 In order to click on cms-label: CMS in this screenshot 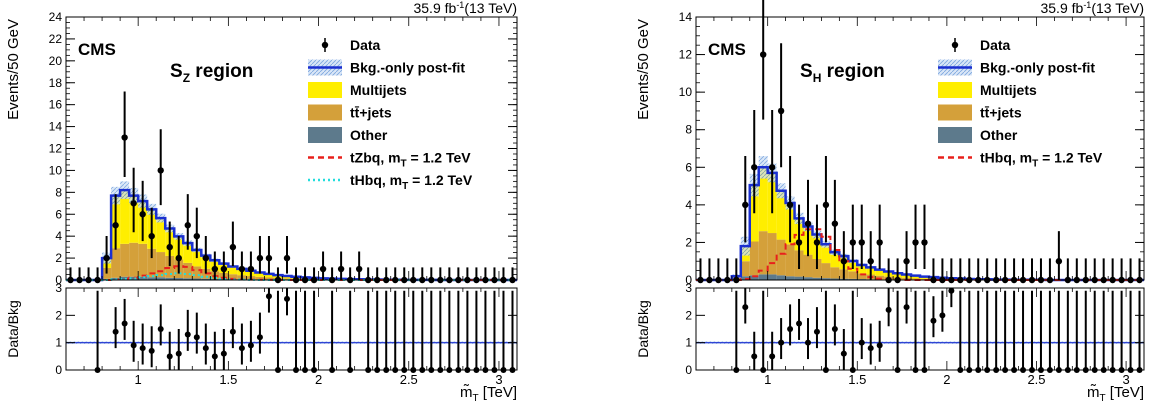, I will do `click(727, 49)`.